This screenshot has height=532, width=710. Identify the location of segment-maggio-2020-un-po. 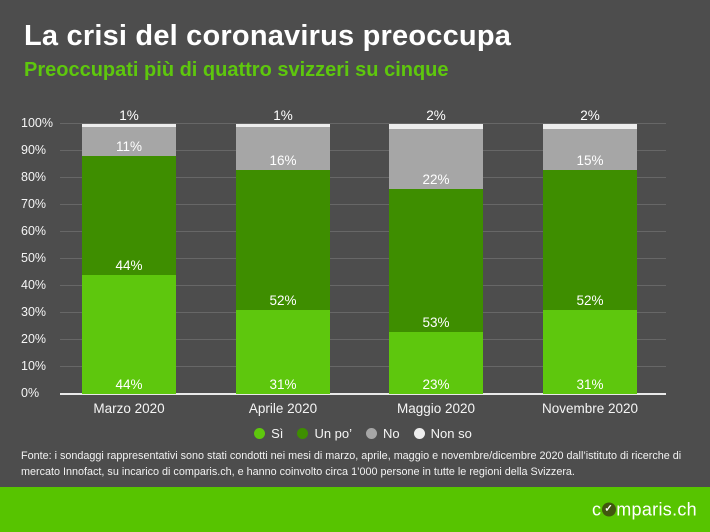
(436, 260).